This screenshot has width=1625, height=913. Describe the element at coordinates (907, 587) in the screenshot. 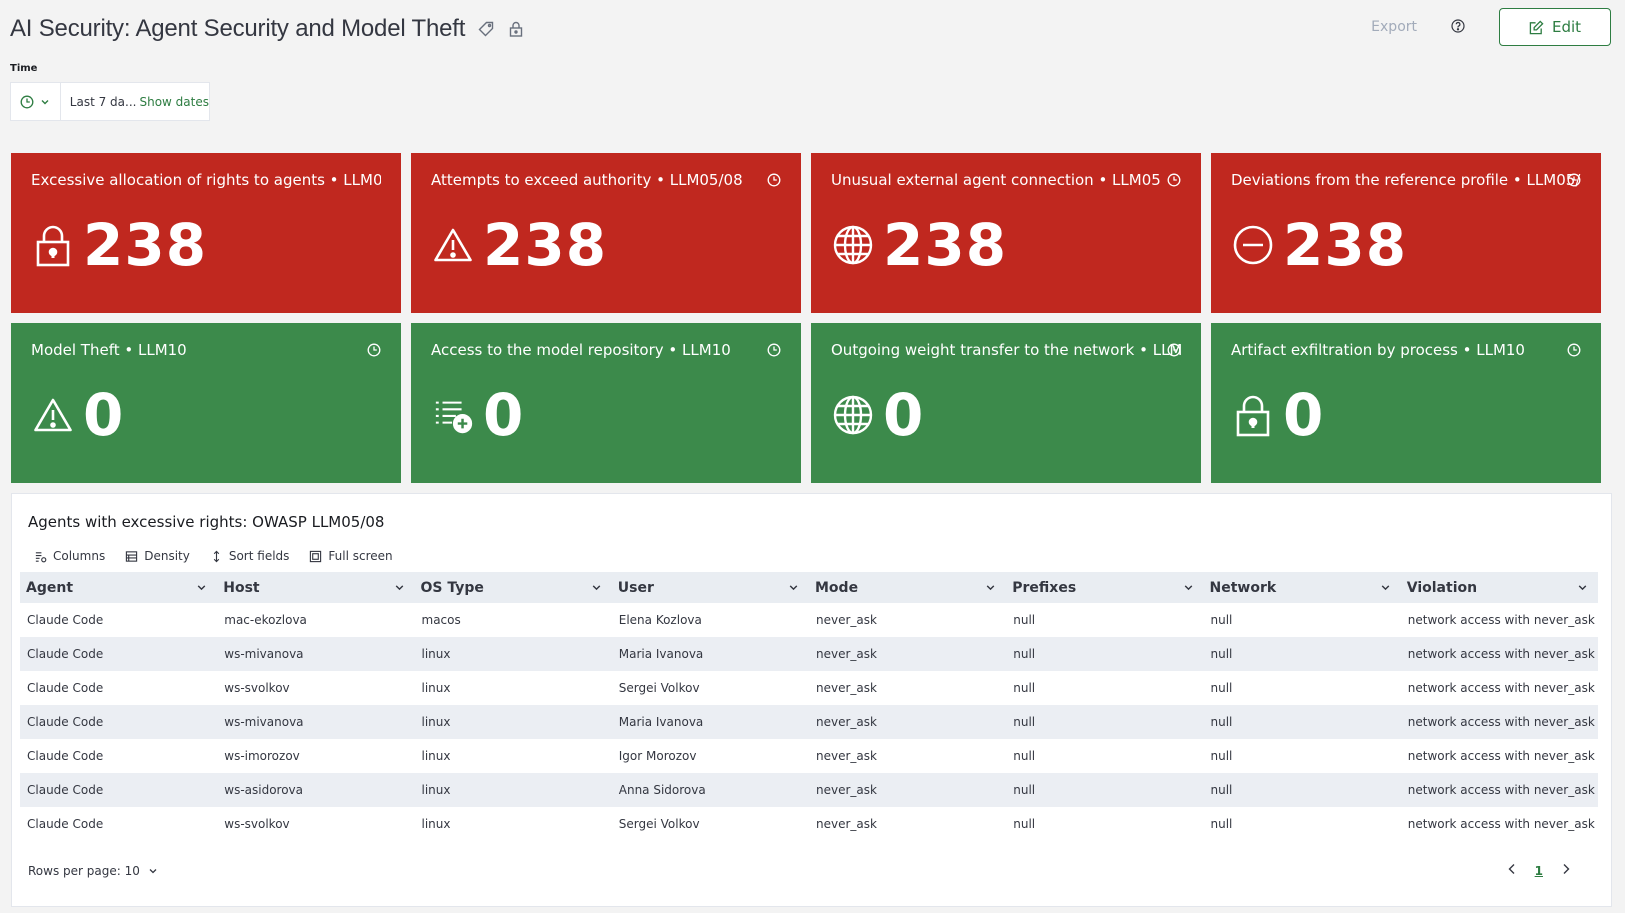

I see `column-header: Mode` at that location.